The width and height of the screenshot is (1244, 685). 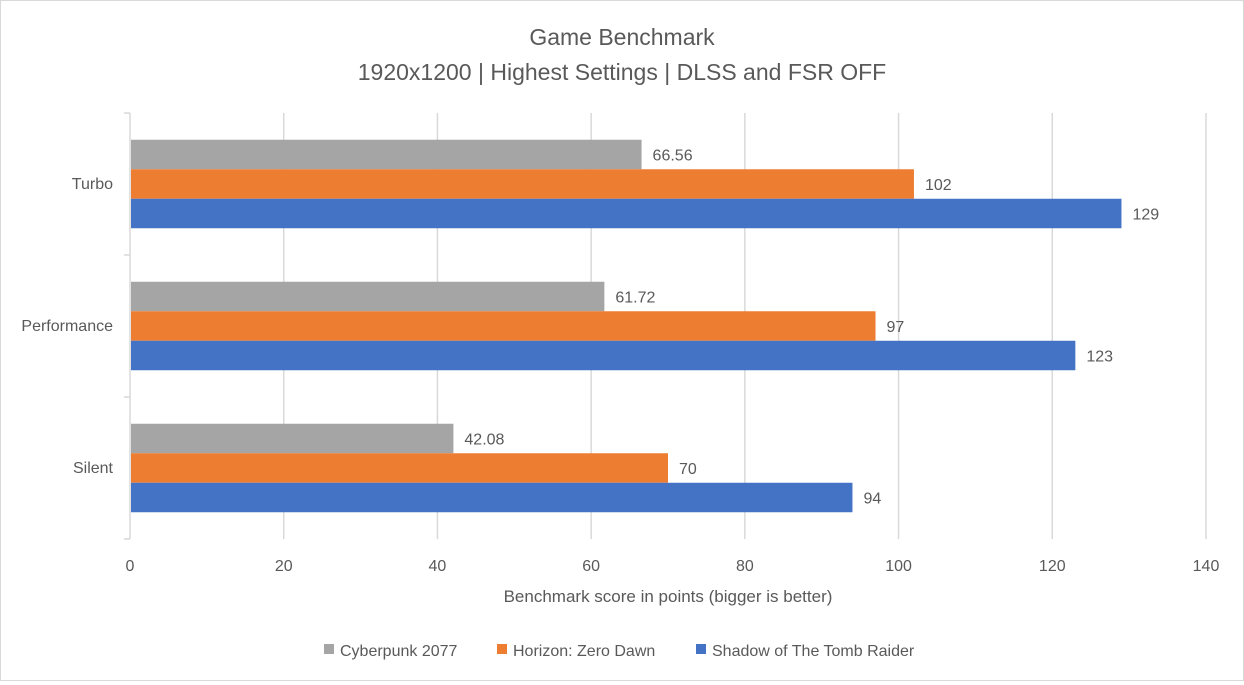 I want to click on x-tick-label: 40, so click(x=438, y=566).